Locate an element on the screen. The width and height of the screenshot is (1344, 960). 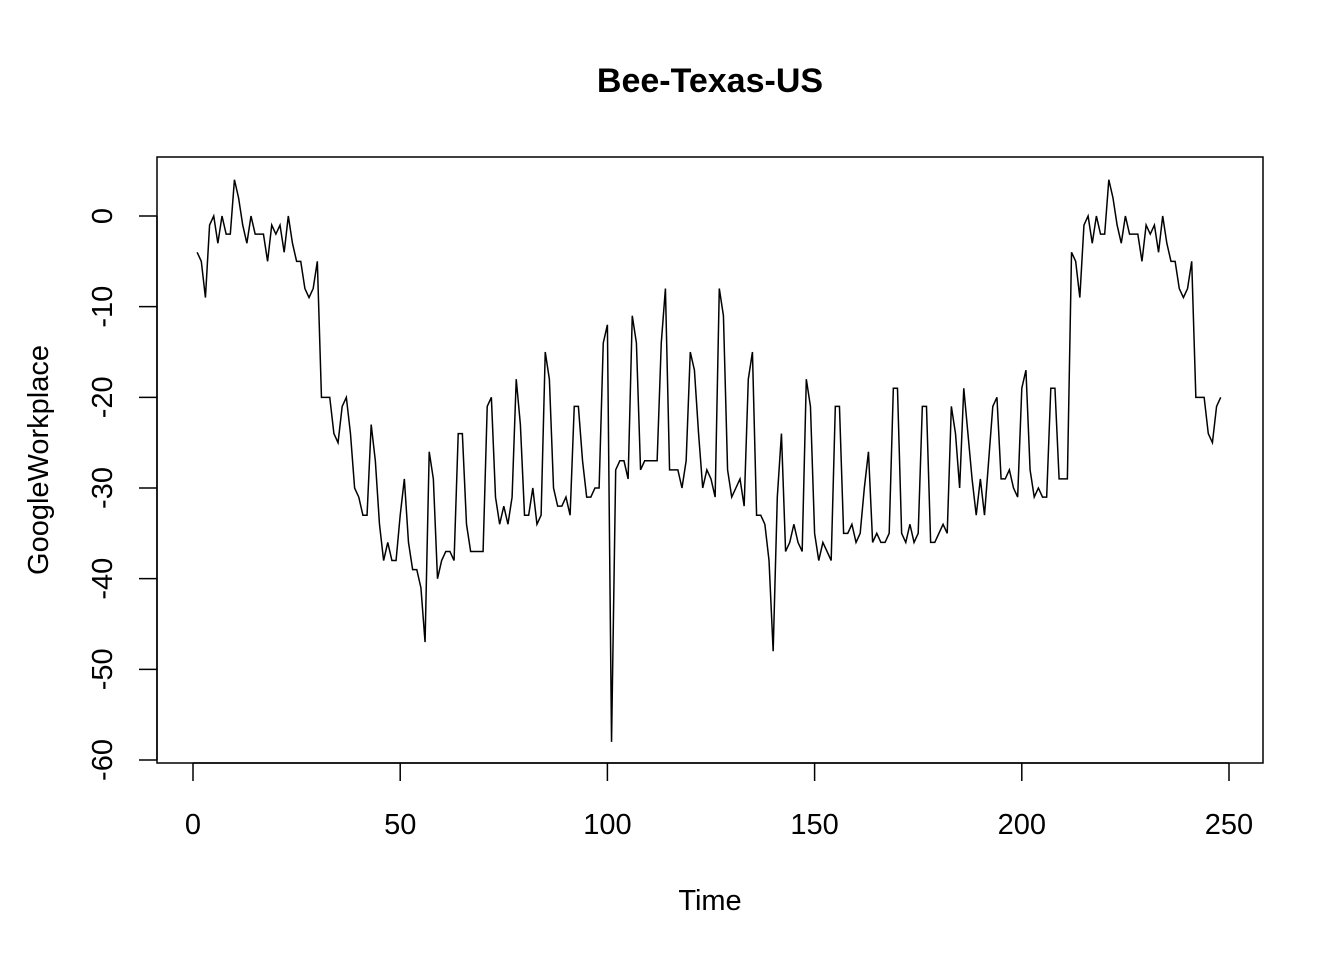
y-tick-label: -30 is located at coordinates (103, 488).